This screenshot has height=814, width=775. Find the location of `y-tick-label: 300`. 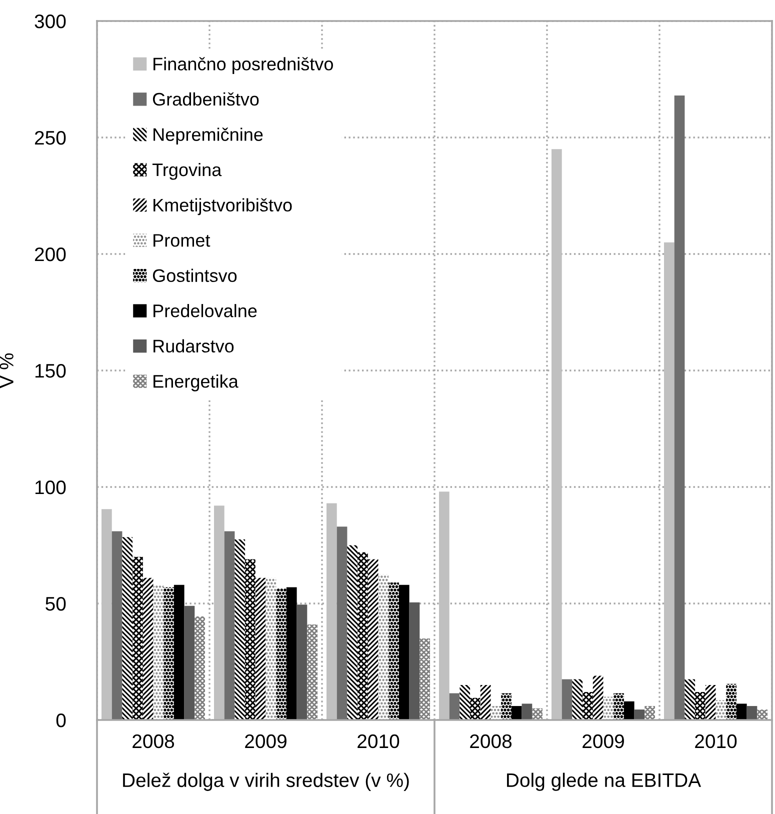

y-tick-label: 300 is located at coordinates (50, 21).